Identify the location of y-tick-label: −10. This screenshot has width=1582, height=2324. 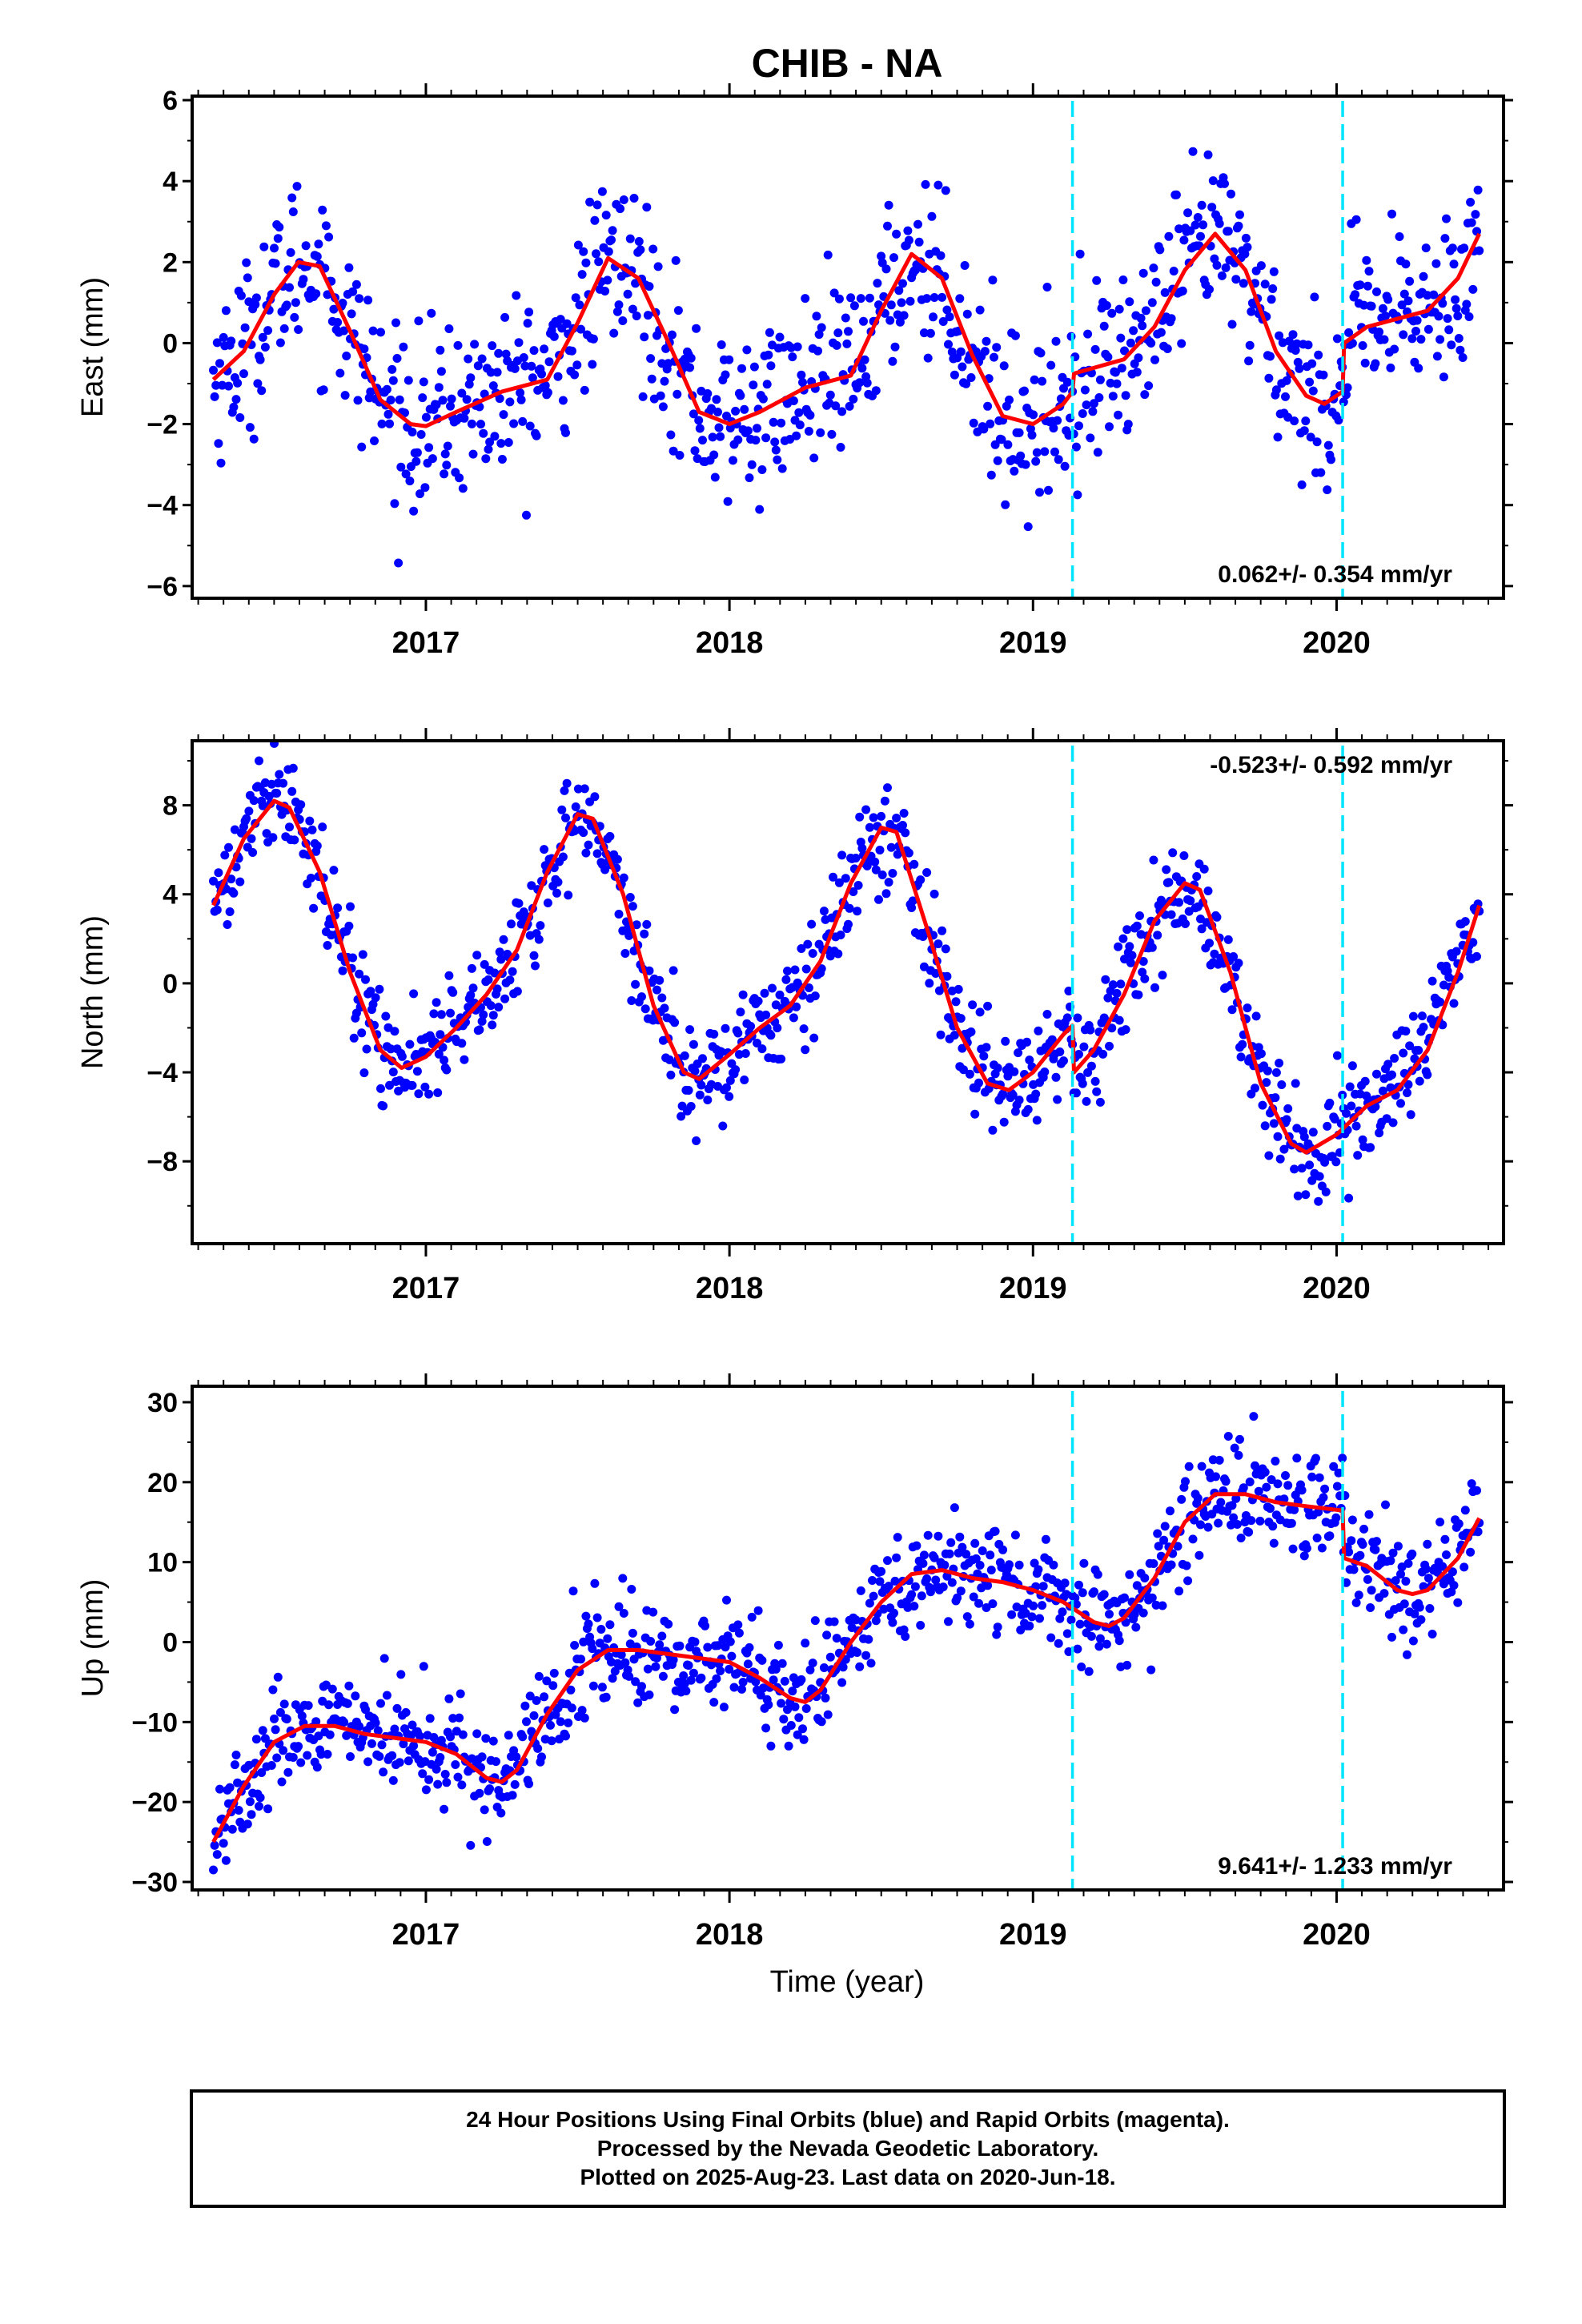
(154, 1722).